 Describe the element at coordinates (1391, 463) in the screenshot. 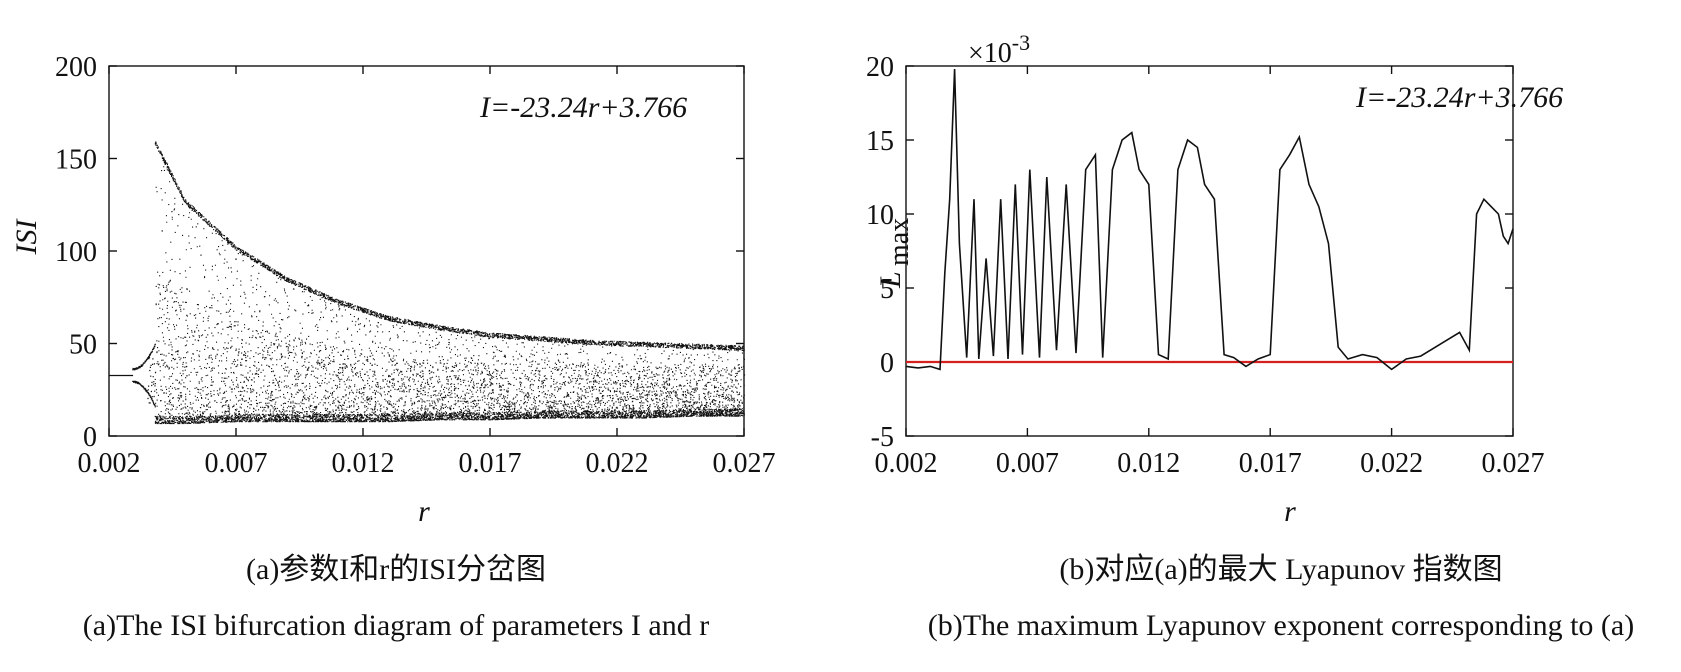

I see `panel-b-xtick-label: 0.022` at that location.